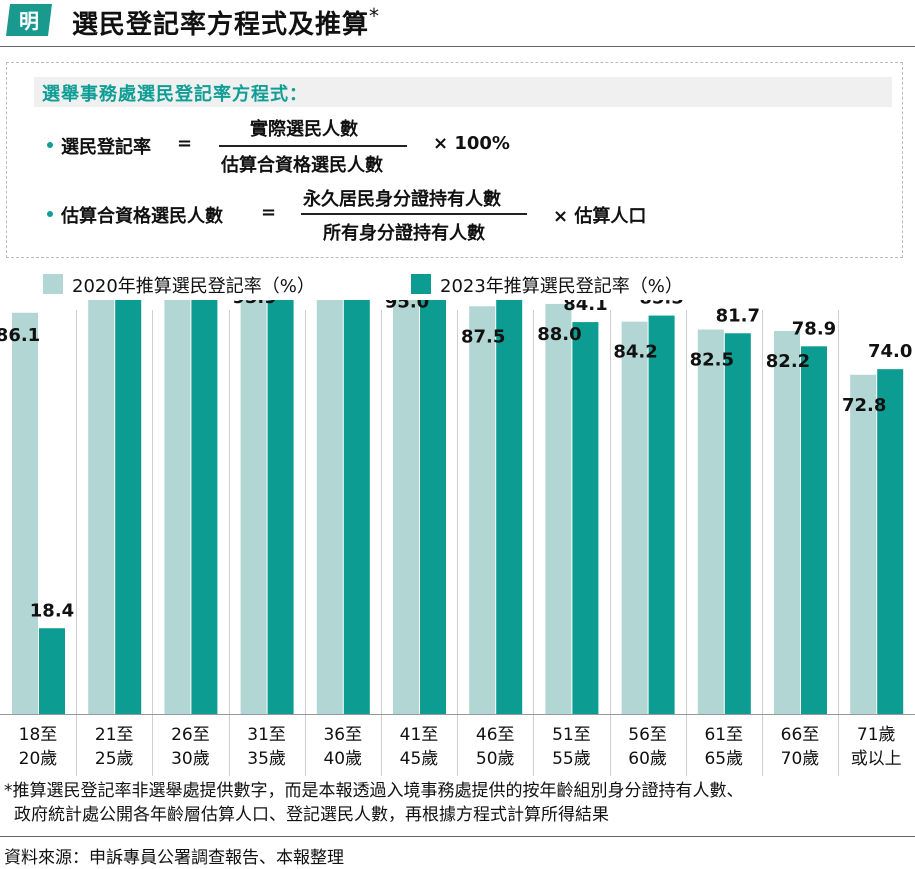  Describe the element at coordinates (457, 46) in the screenshot. I see `header-divider` at that location.